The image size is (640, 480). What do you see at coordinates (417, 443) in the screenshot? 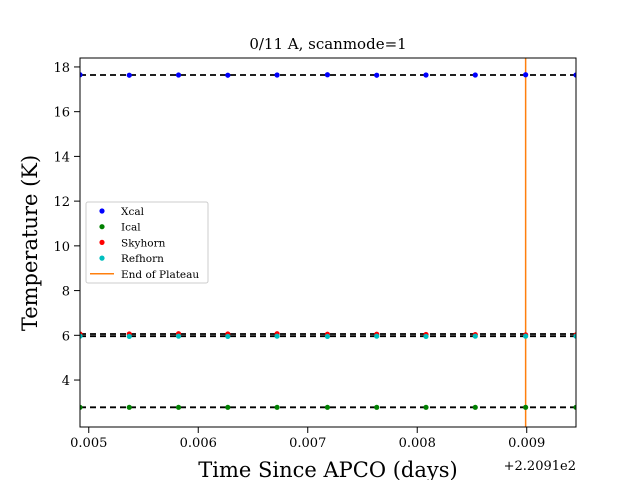
I see `x-tick-label: 0.008` at bounding box center [417, 443].